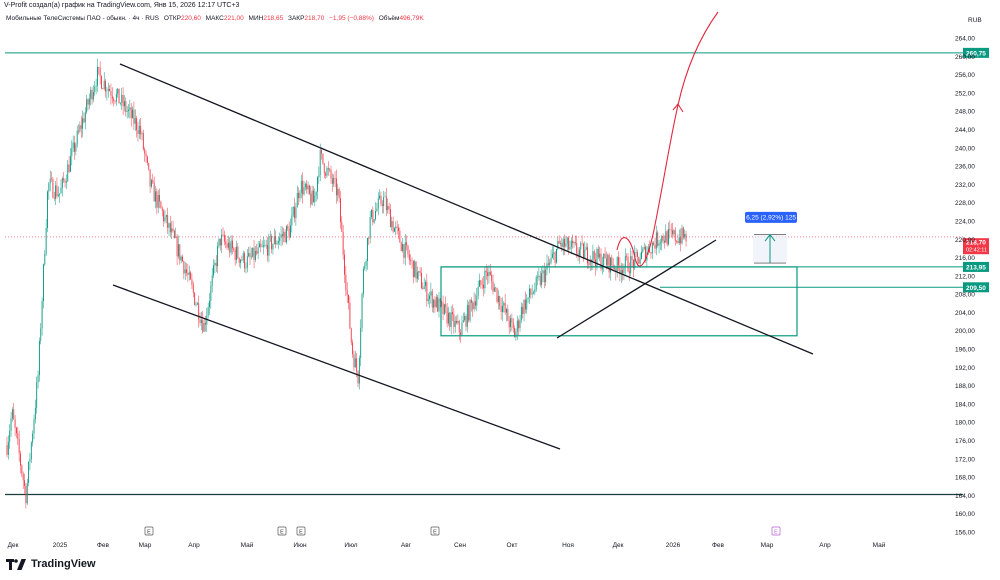 This screenshot has height=580, width=1000. I want to click on tradingview-logo: TradingView, so click(51, 564).